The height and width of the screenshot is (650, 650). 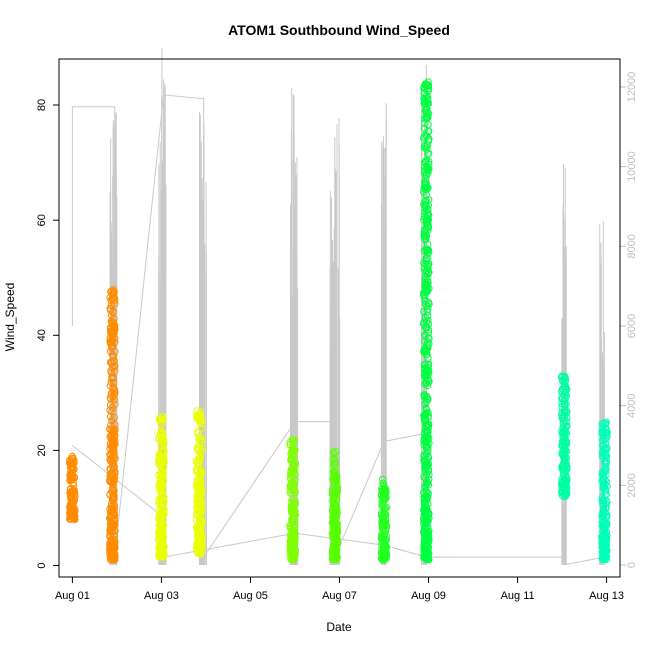 I want to click on x-tick-label: Aug 13, so click(x=606, y=596).